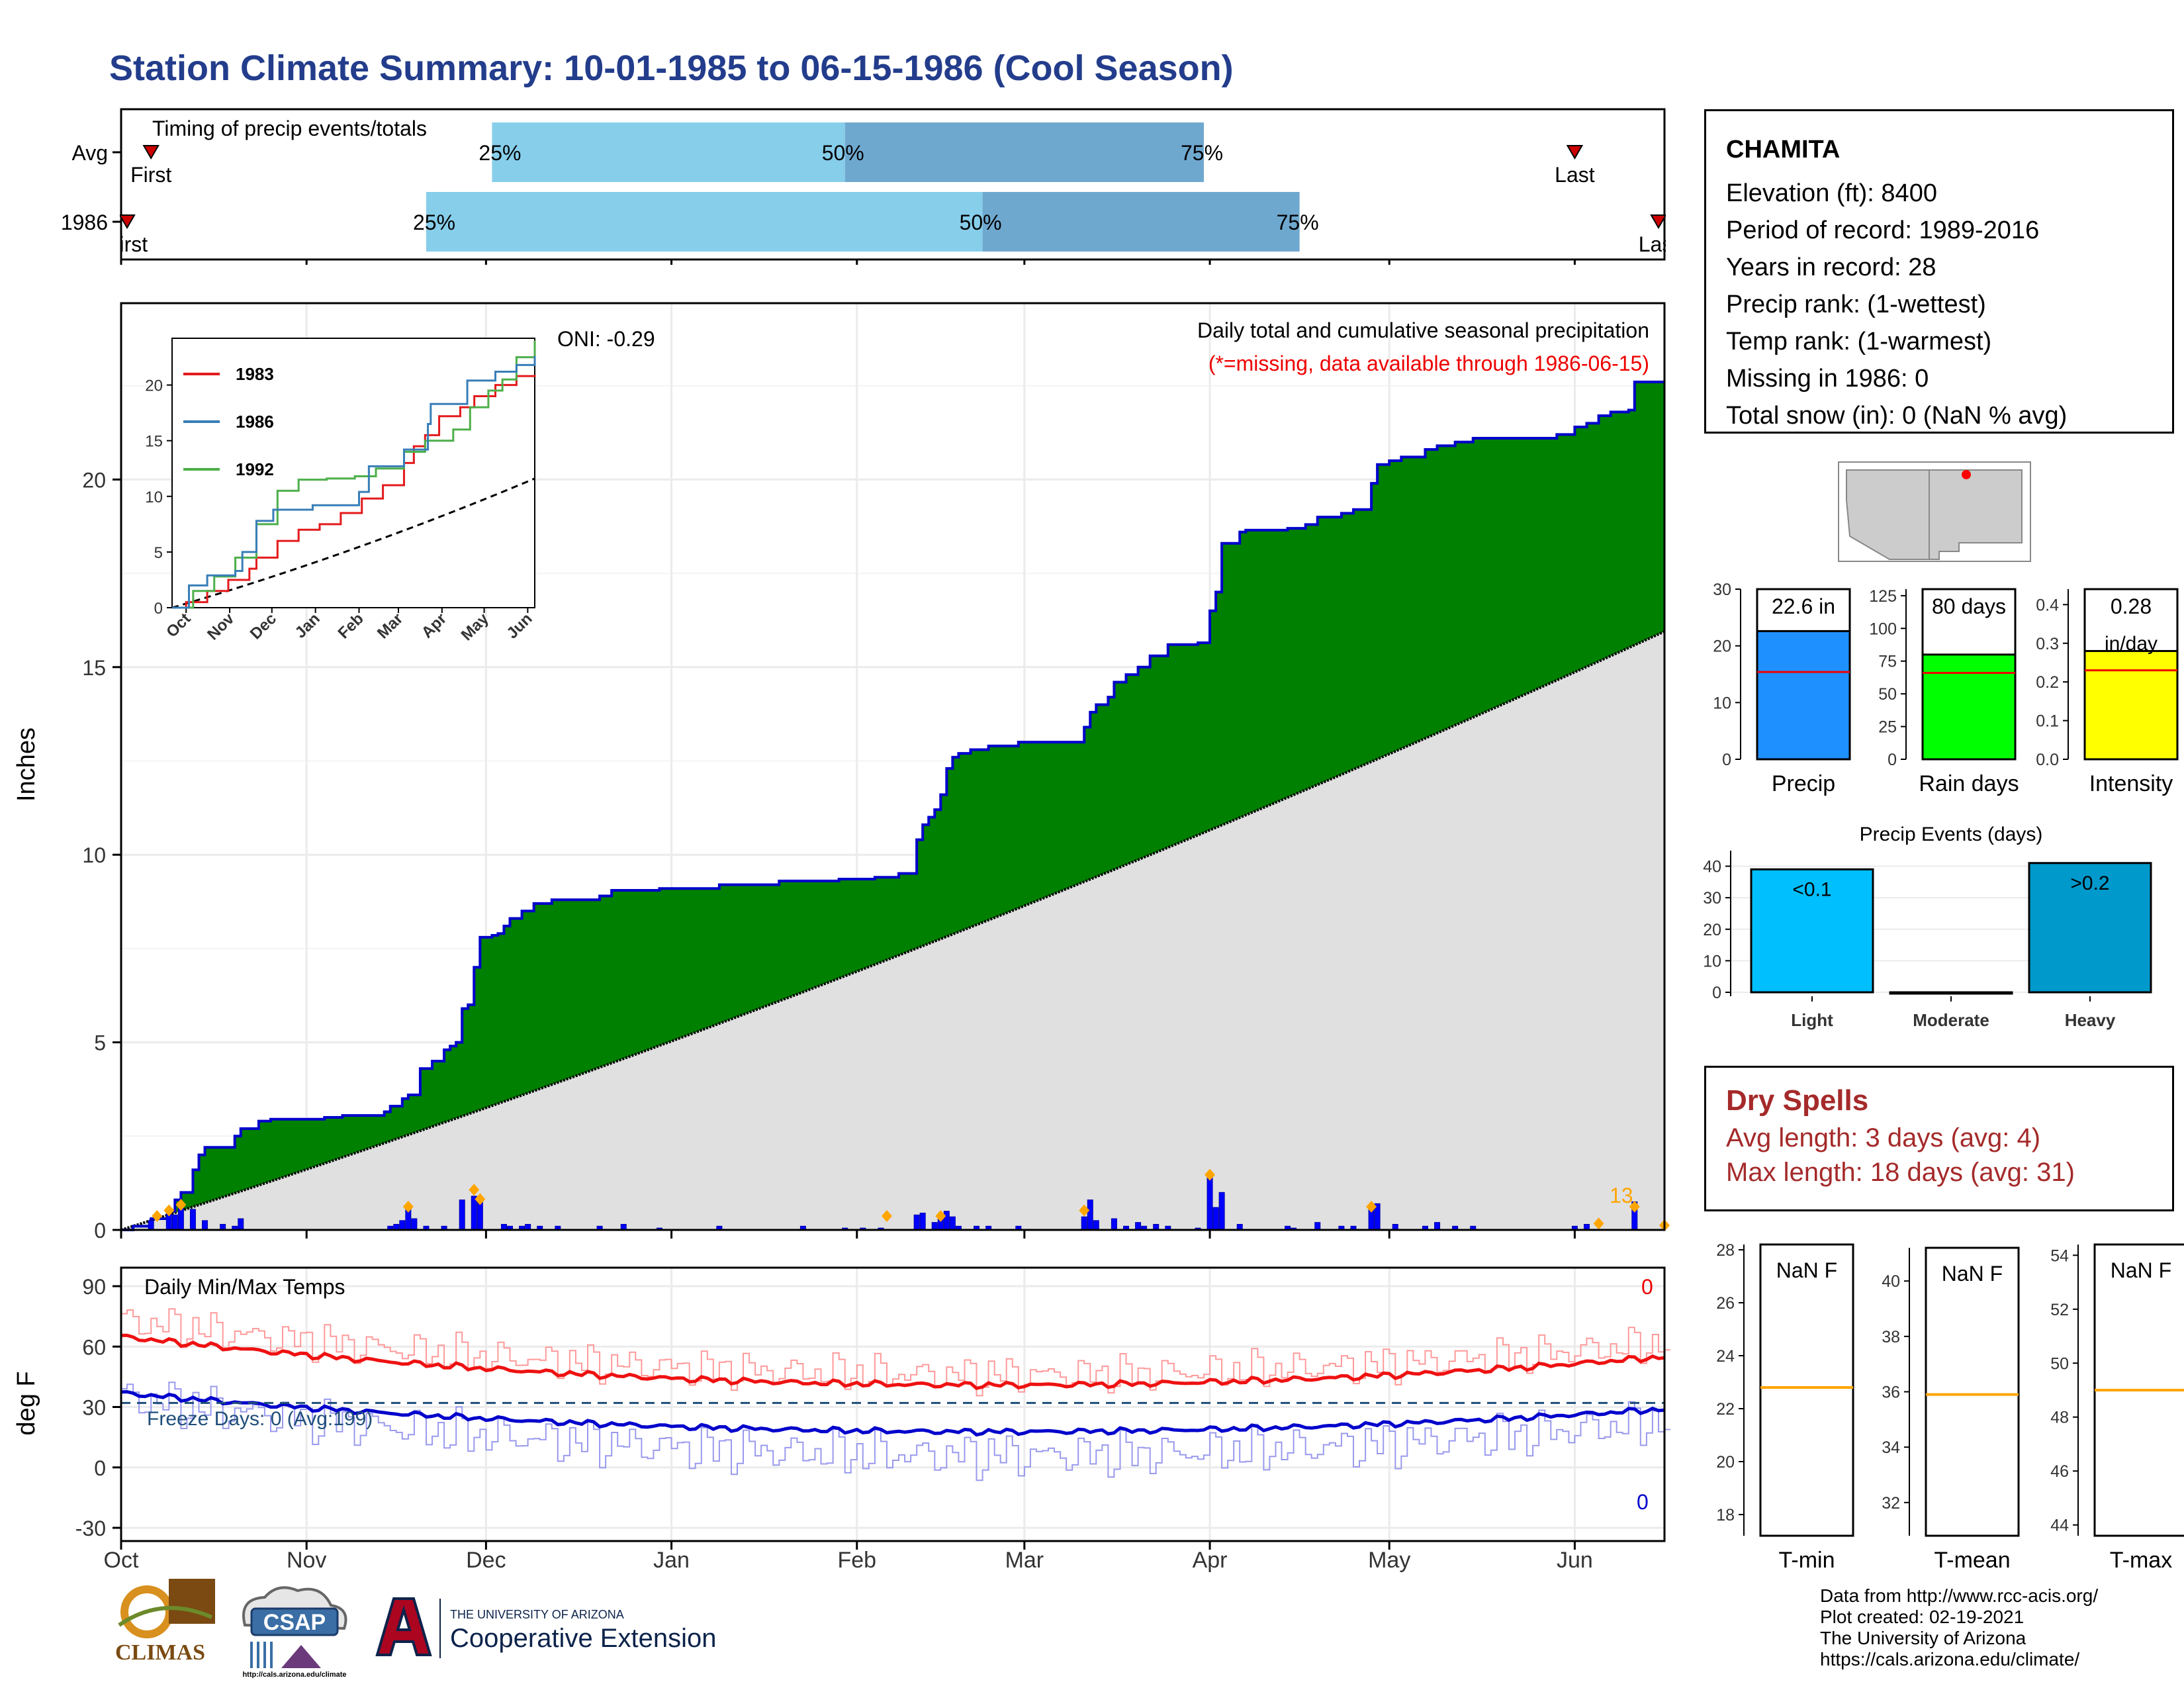 Image resolution: width=2184 pixels, height=1688 pixels. Describe the element at coordinates (255, 374) in the screenshot. I see `inset-legend-label: 1983` at that location.